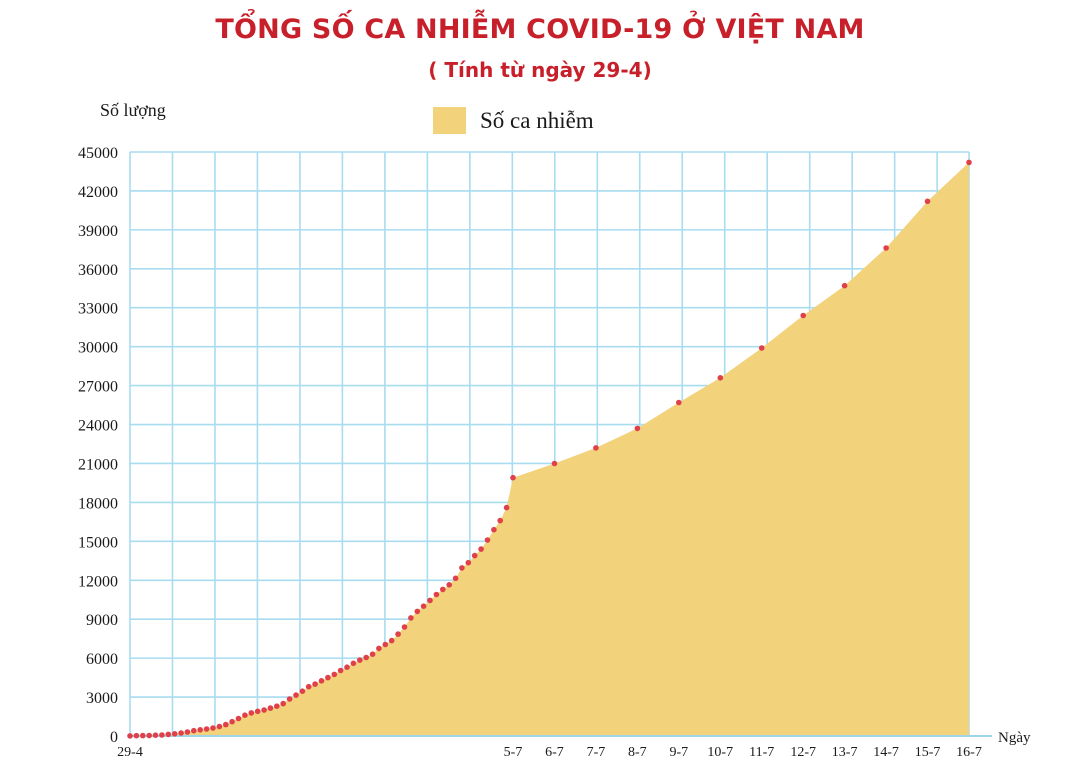  What do you see at coordinates (98, 542) in the screenshot?
I see `y-tick-label: 15000` at bounding box center [98, 542].